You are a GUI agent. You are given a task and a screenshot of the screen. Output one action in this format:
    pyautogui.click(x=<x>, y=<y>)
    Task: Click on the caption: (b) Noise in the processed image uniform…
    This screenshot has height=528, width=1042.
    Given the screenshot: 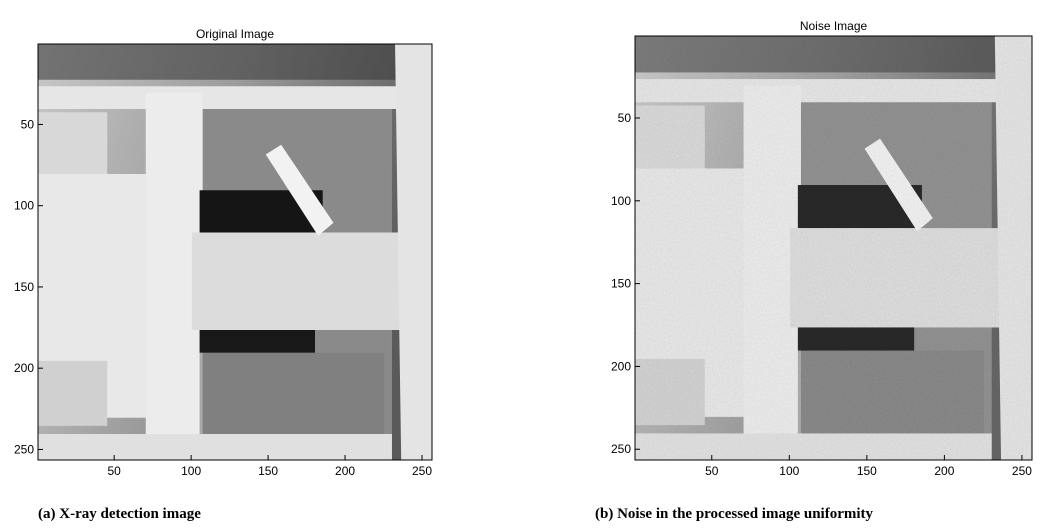 What is the action you would take?
    pyautogui.click(x=734, y=514)
    